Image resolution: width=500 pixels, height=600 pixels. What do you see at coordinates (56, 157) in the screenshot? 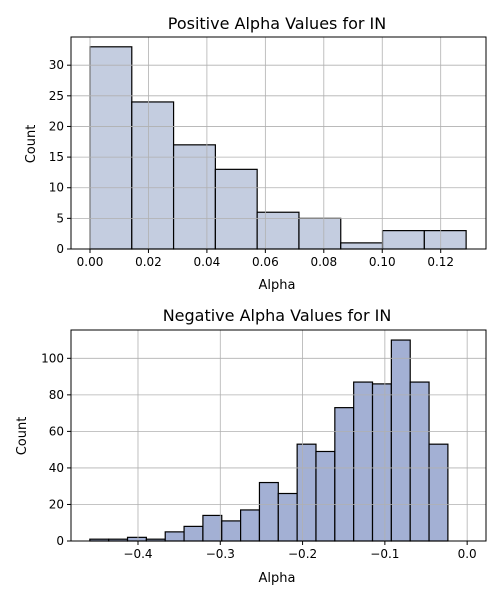
I see `y-tick-label: 15` at bounding box center [56, 157].